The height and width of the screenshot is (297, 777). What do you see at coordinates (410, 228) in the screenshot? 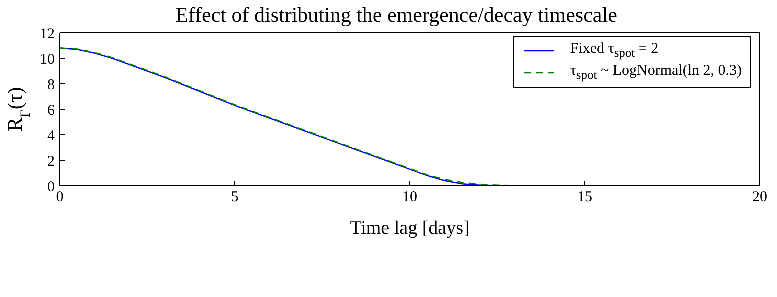
I see `x-axis-title: Time lag [days]` at bounding box center [410, 228].